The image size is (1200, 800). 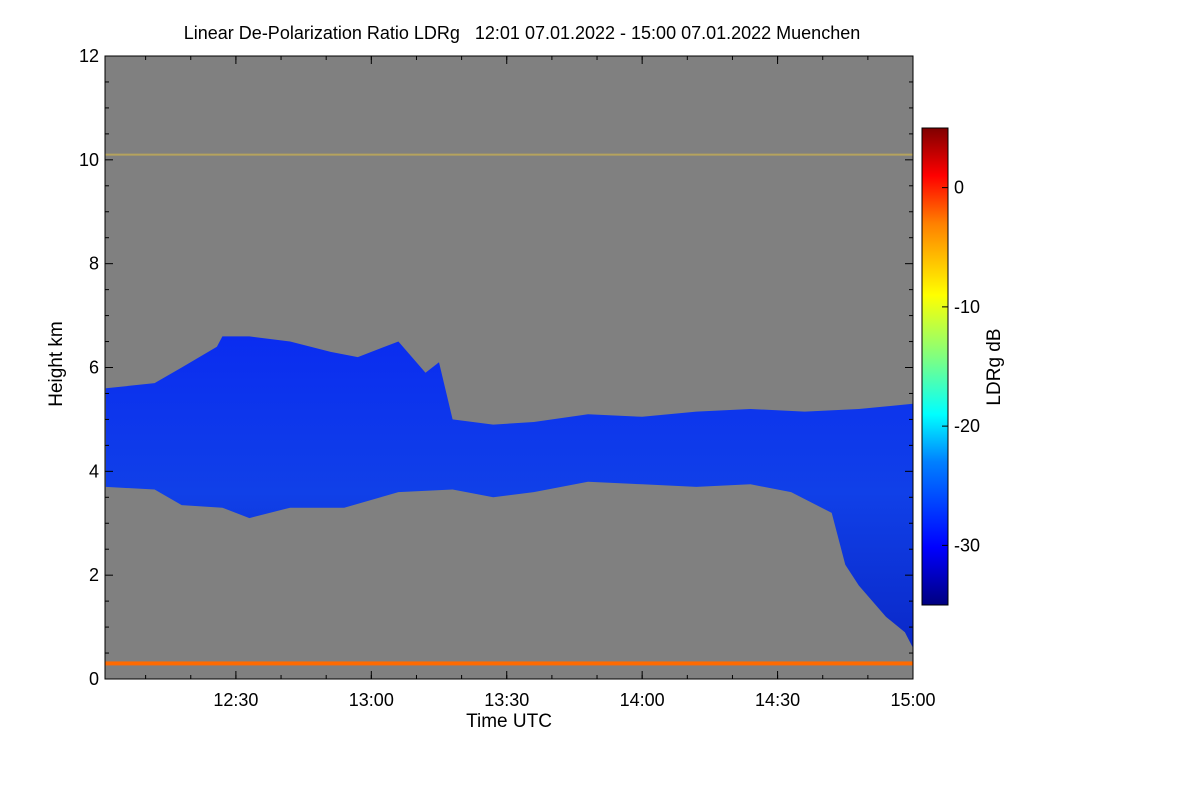 What do you see at coordinates (89, 160) in the screenshot?
I see `y-tick-label: 10` at bounding box center [89, 160].